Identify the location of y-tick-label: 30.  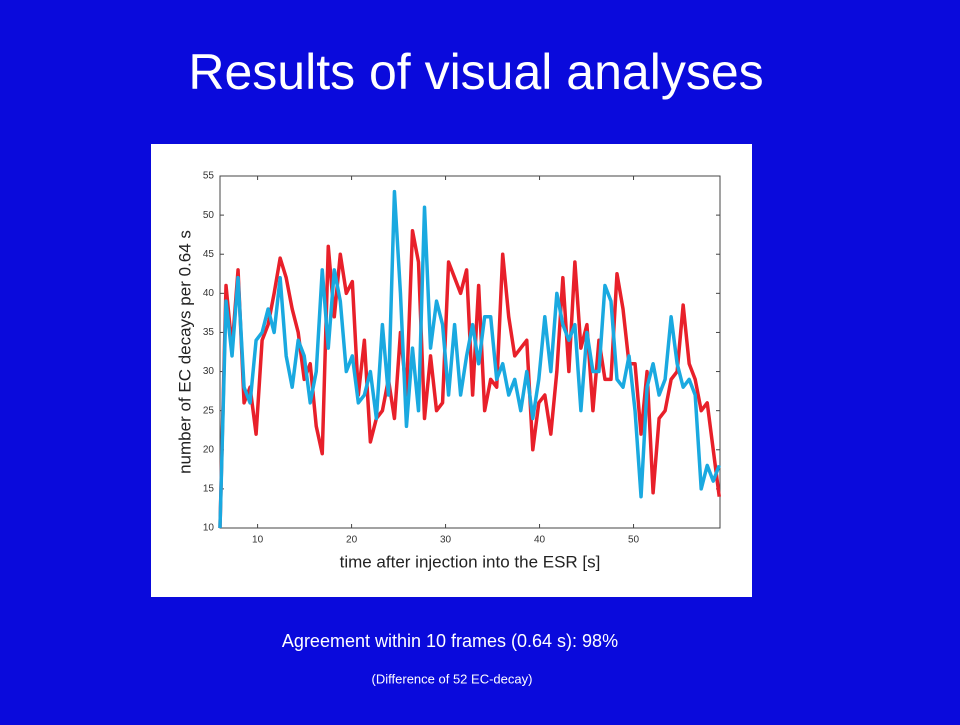
(209, 371).